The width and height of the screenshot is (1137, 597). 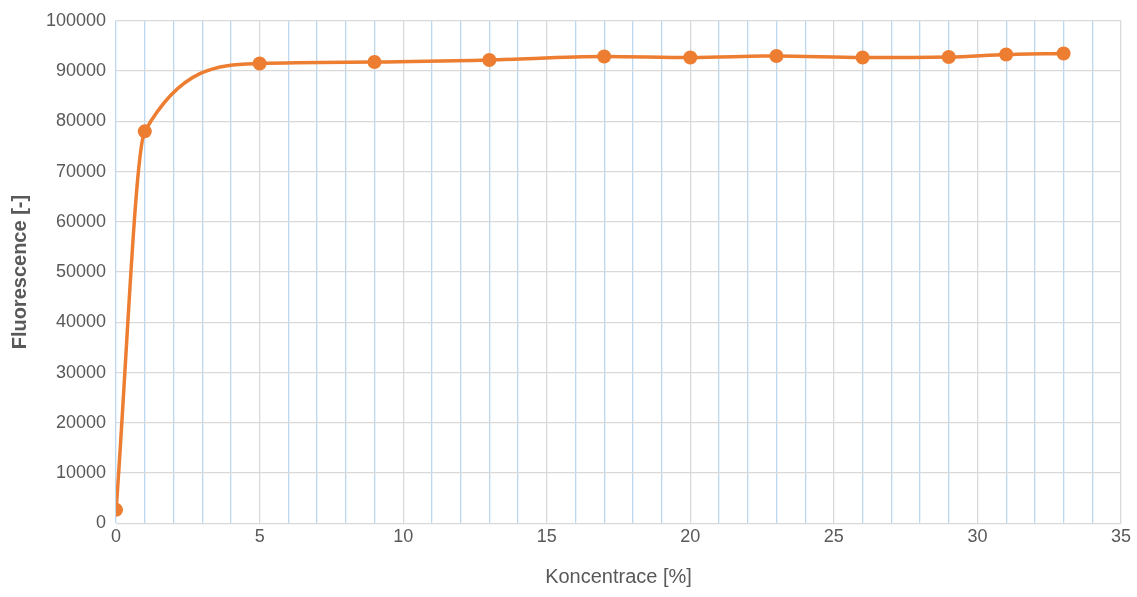 I want to click on x-tick-label: 20, so click(x=690, y=536).